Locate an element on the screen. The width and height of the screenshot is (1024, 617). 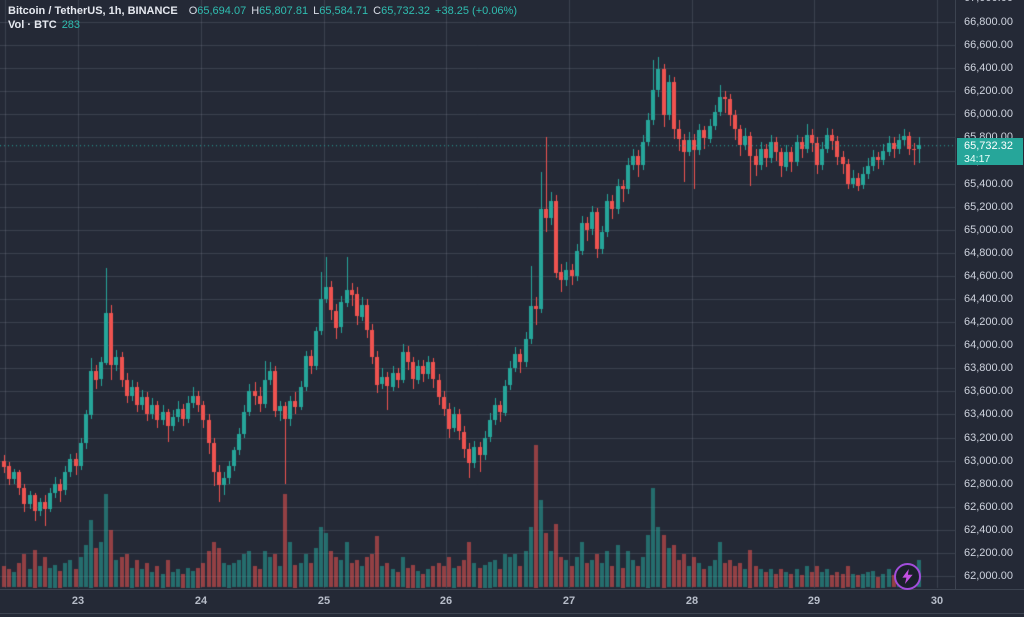
time-tick-label: 25 is located at coordinates (324, 601).